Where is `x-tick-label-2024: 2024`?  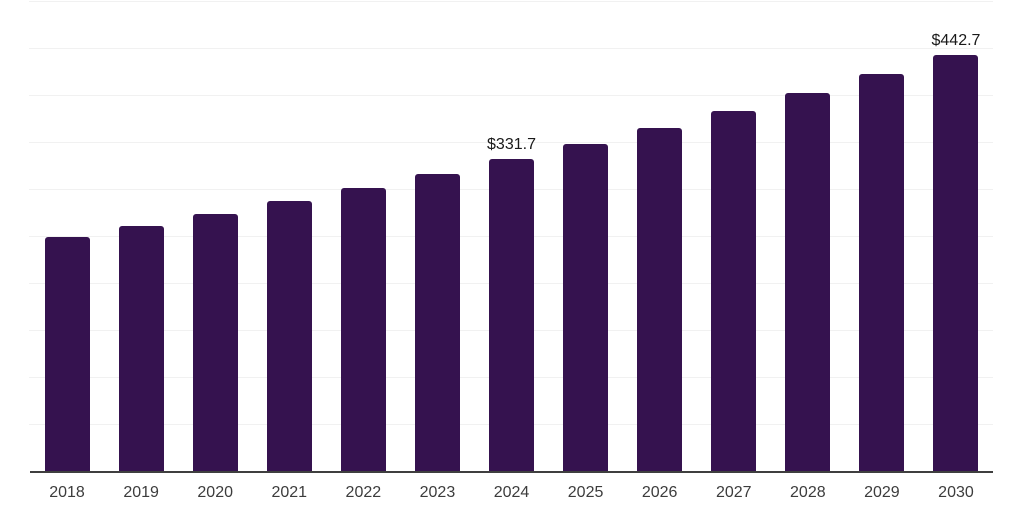
x-tick-label-2024: 2024 is located at coordinates (511, 492).